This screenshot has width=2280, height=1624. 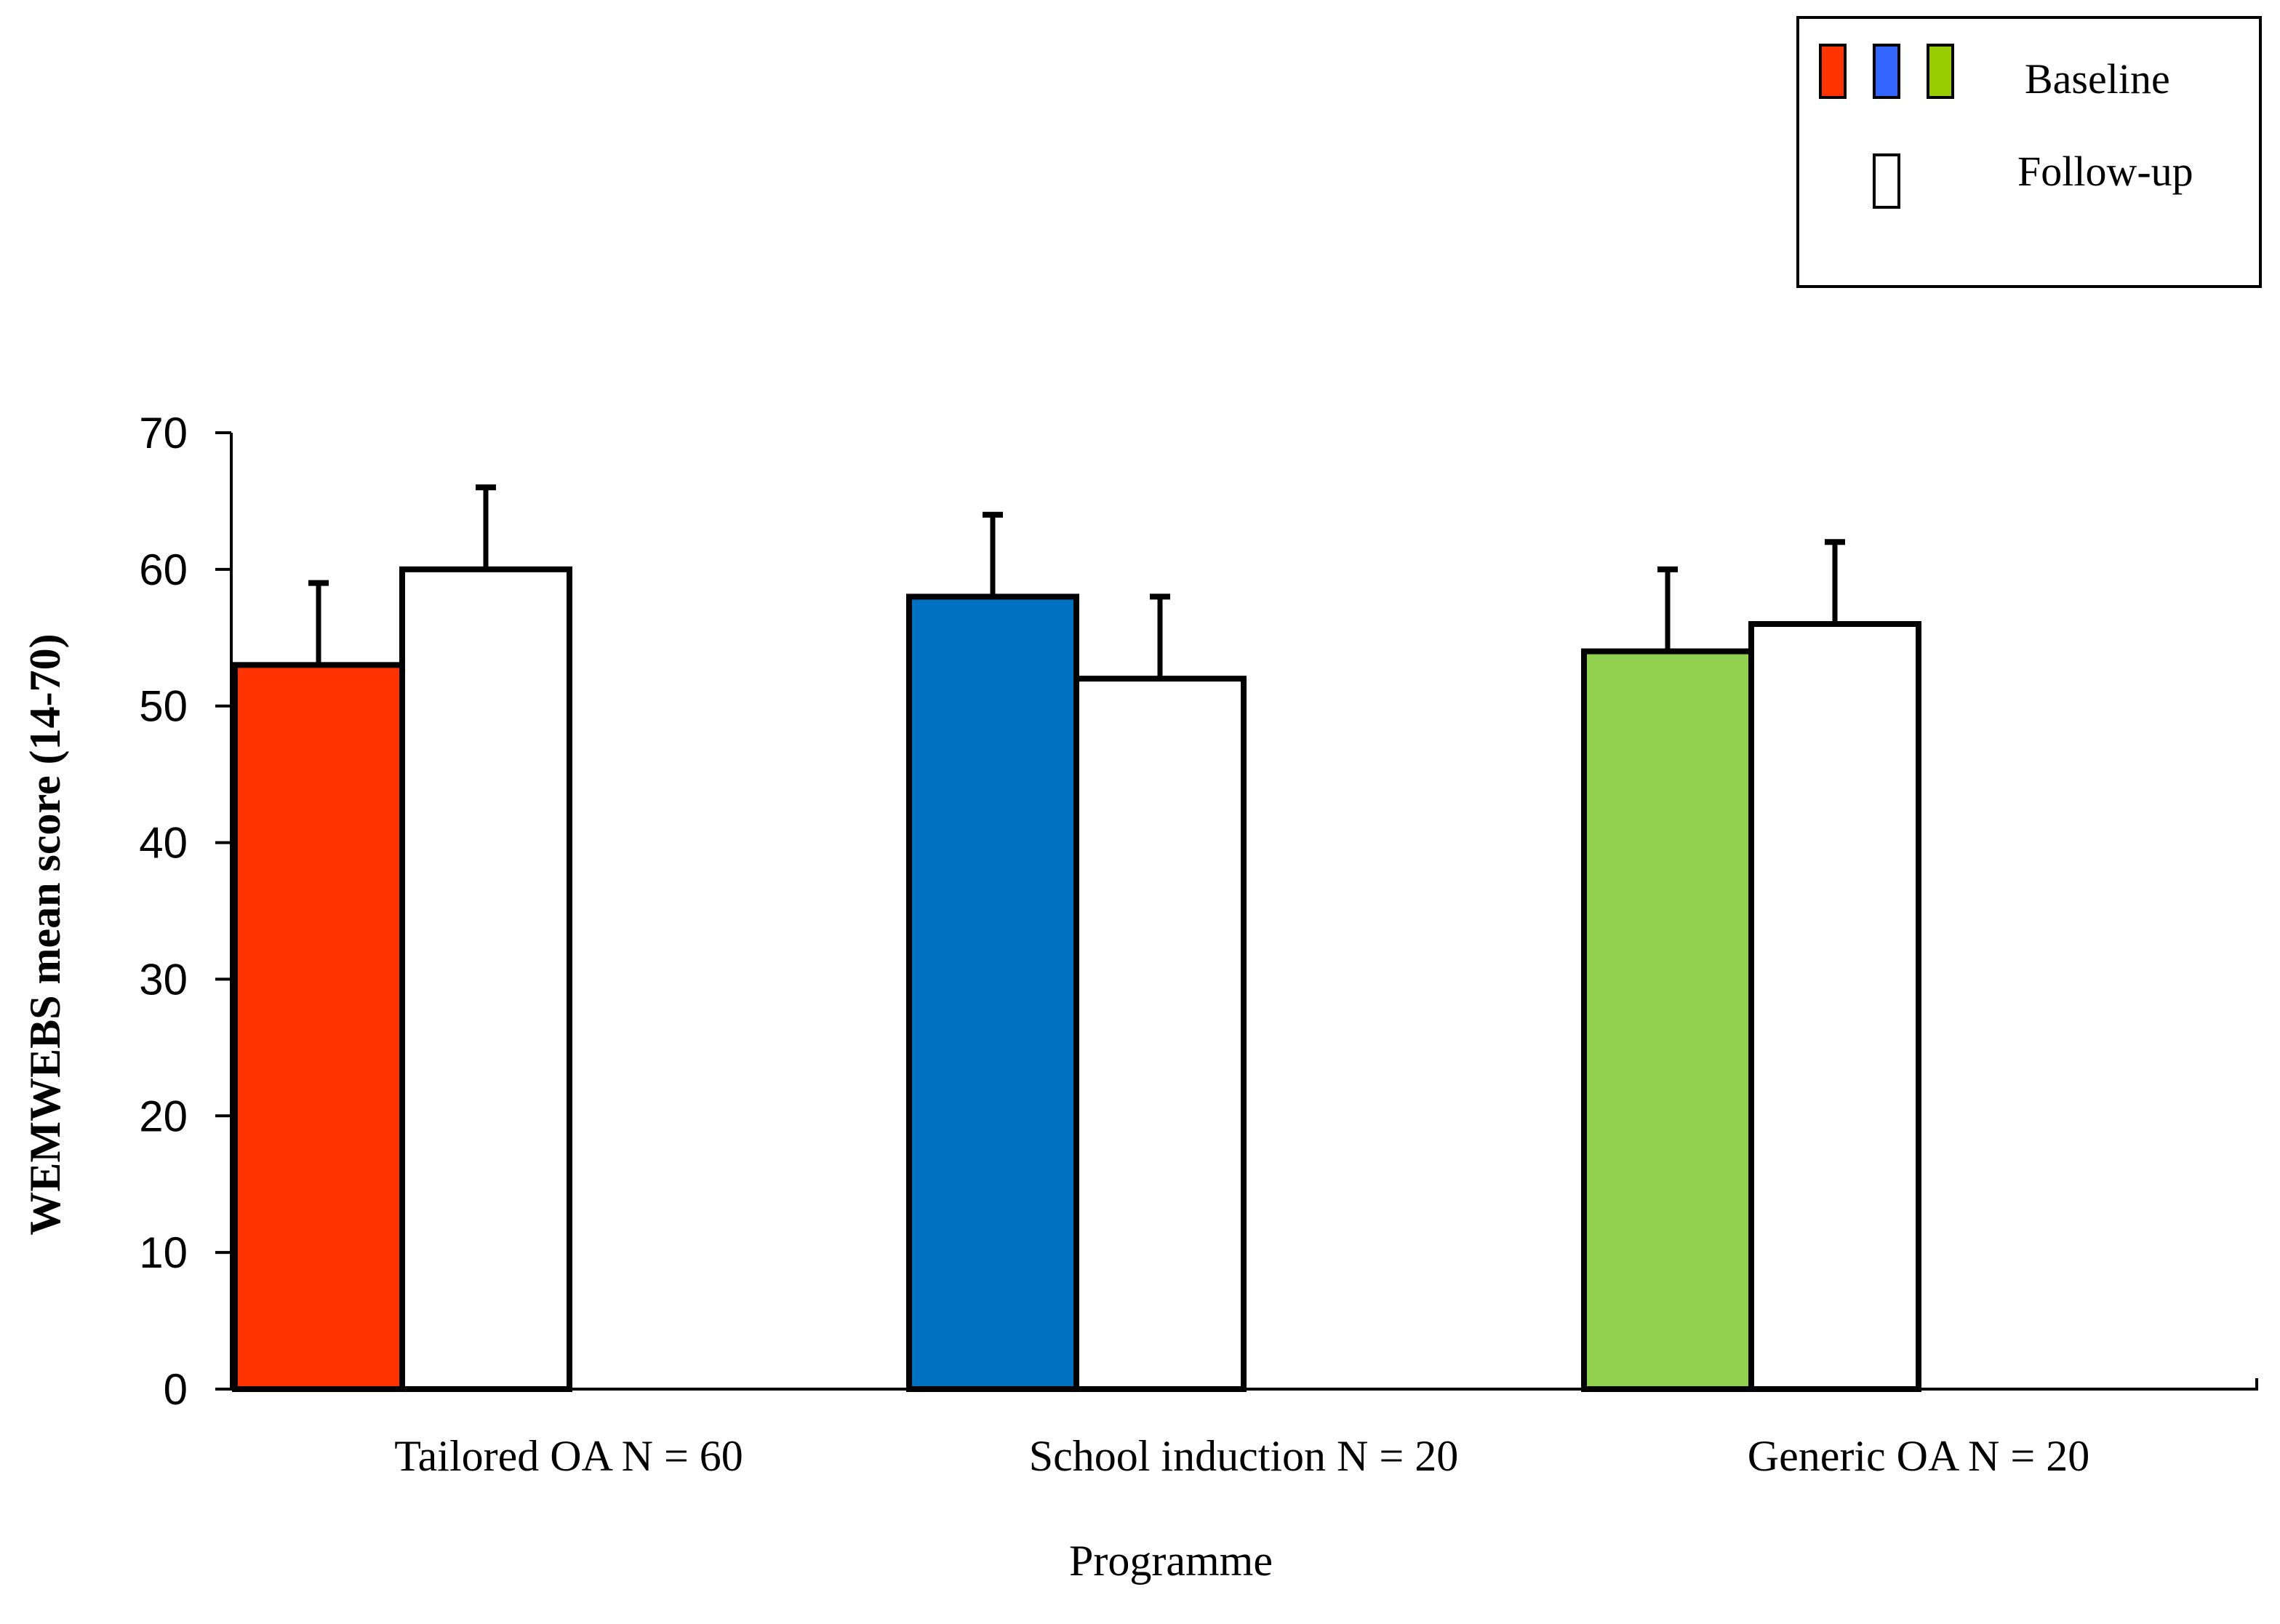 I want to click on legend: Baseline Follow-up, so click(x=2029, y=152).